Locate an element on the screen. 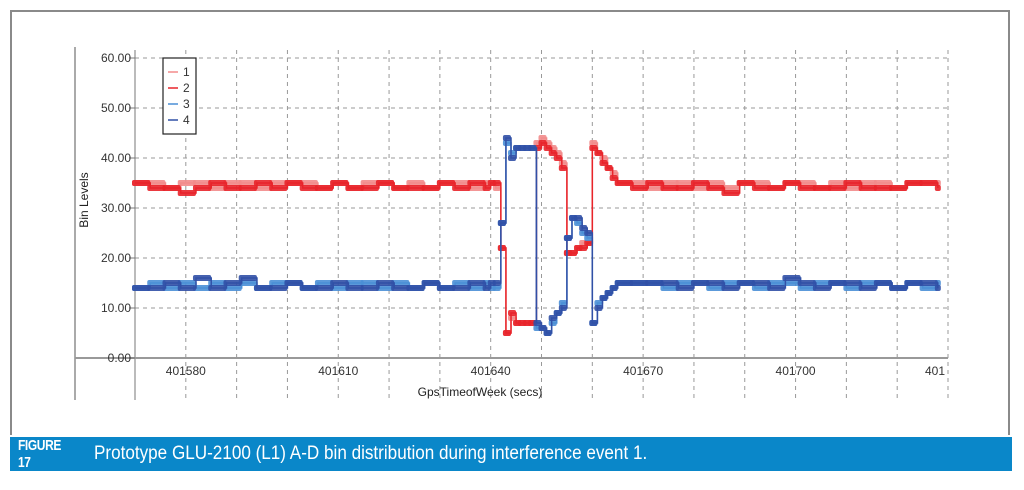 Image resolution: width=1024 pixels, height=490 pixels. legend: 1 2 3 4 is located at coordinates (179, 96).